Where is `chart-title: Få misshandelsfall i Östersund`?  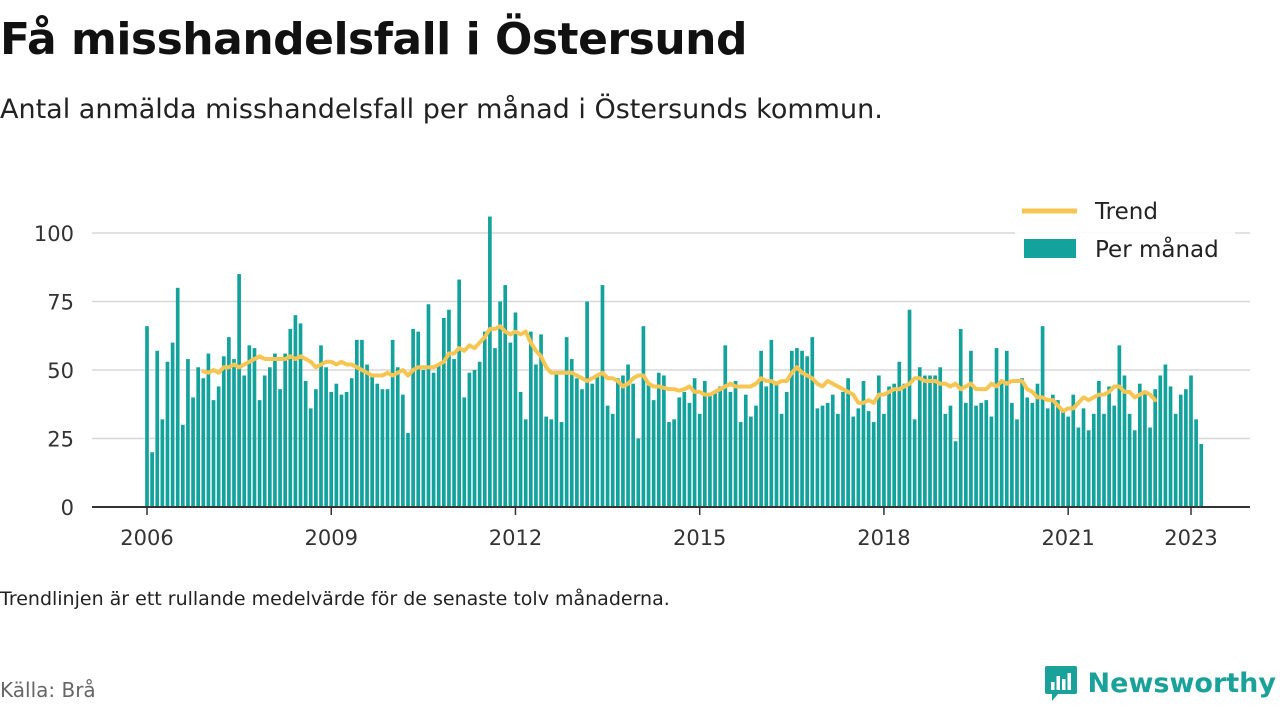
chart-title: Få misshandelsfall i Östersund is located at coordinates (373, 39).